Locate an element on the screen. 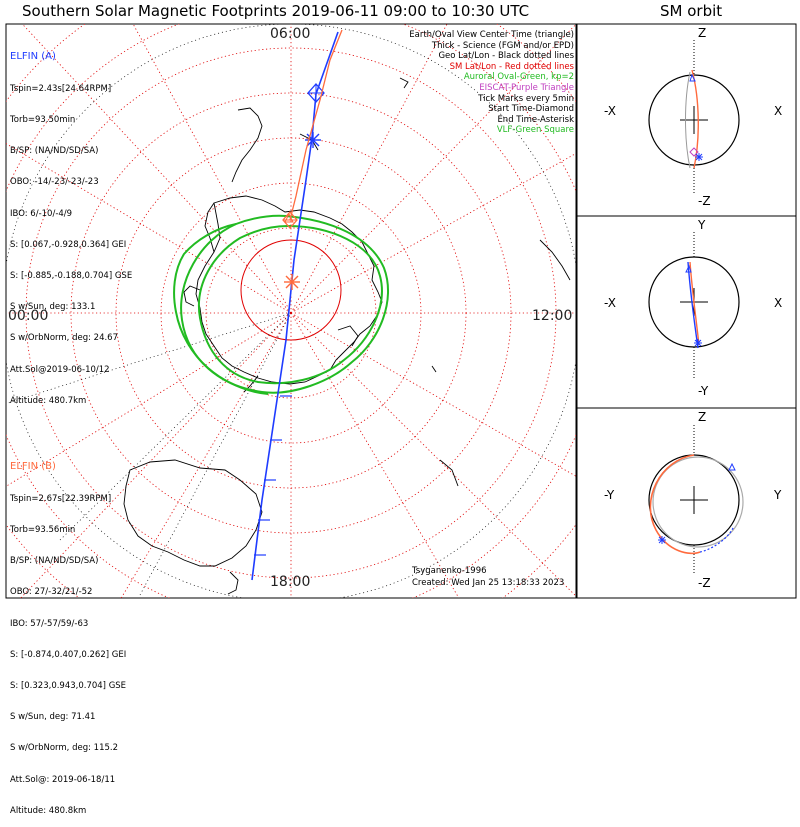  legend-entry: SM Lat/Lon - Red dotted lines is located at coordinates (511, 66).